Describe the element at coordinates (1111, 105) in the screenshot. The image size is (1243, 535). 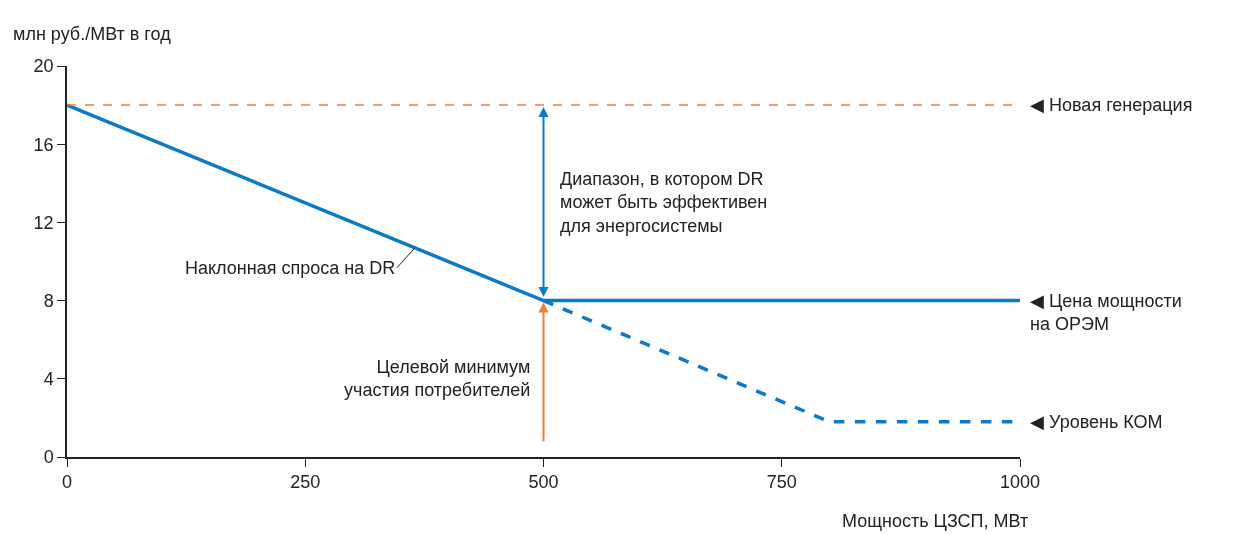
I see `ref-line-label: ◀ Новая генерация` at that location.